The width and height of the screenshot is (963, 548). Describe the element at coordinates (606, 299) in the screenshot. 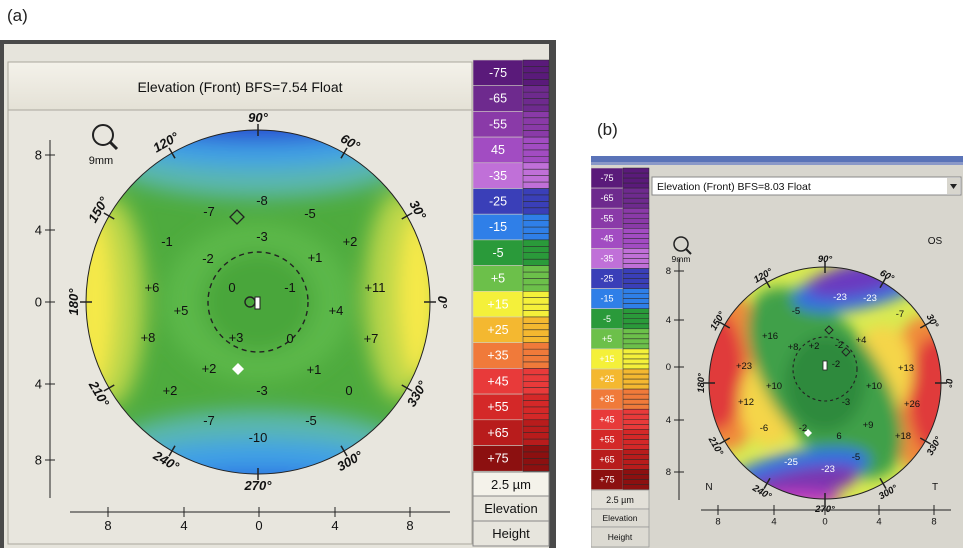

I see `panel-b-scale-label: -15` at that location.